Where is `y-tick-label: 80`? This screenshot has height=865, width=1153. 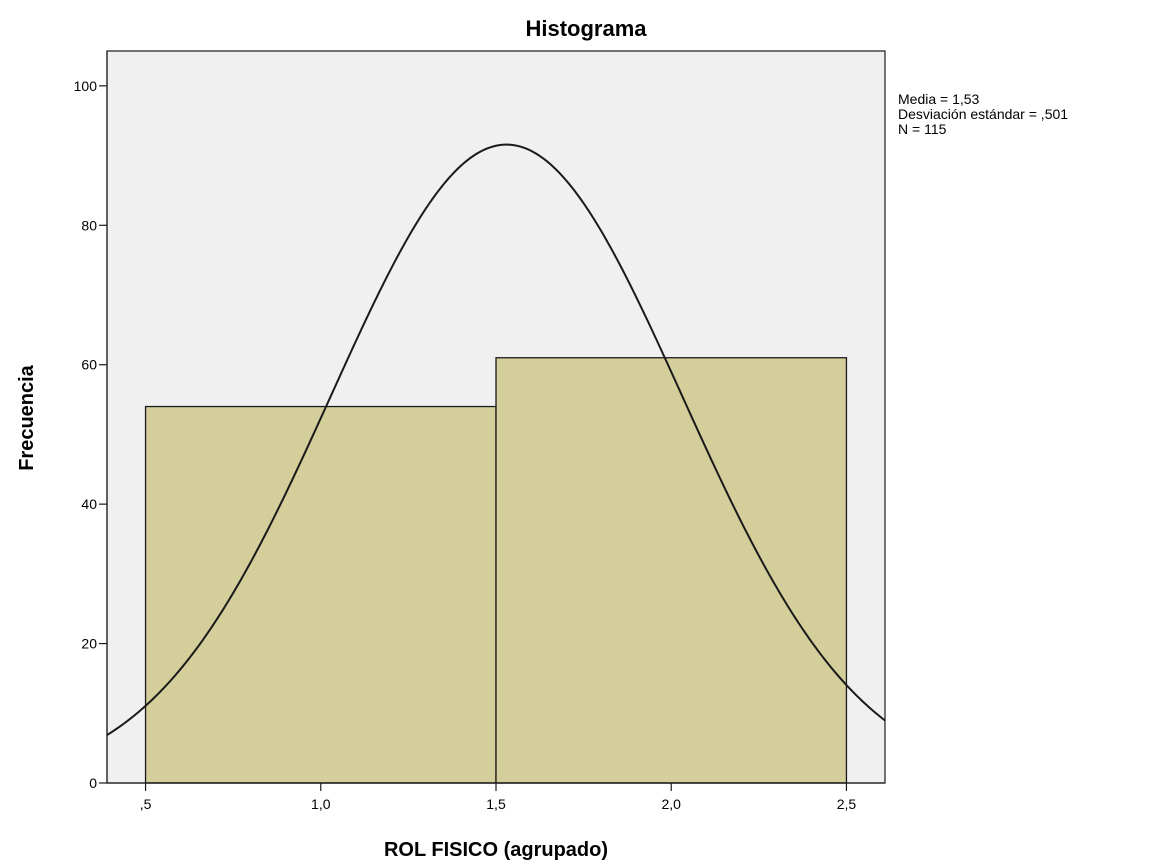 y-tick-label: 80 is located at coordinates (89, 225).